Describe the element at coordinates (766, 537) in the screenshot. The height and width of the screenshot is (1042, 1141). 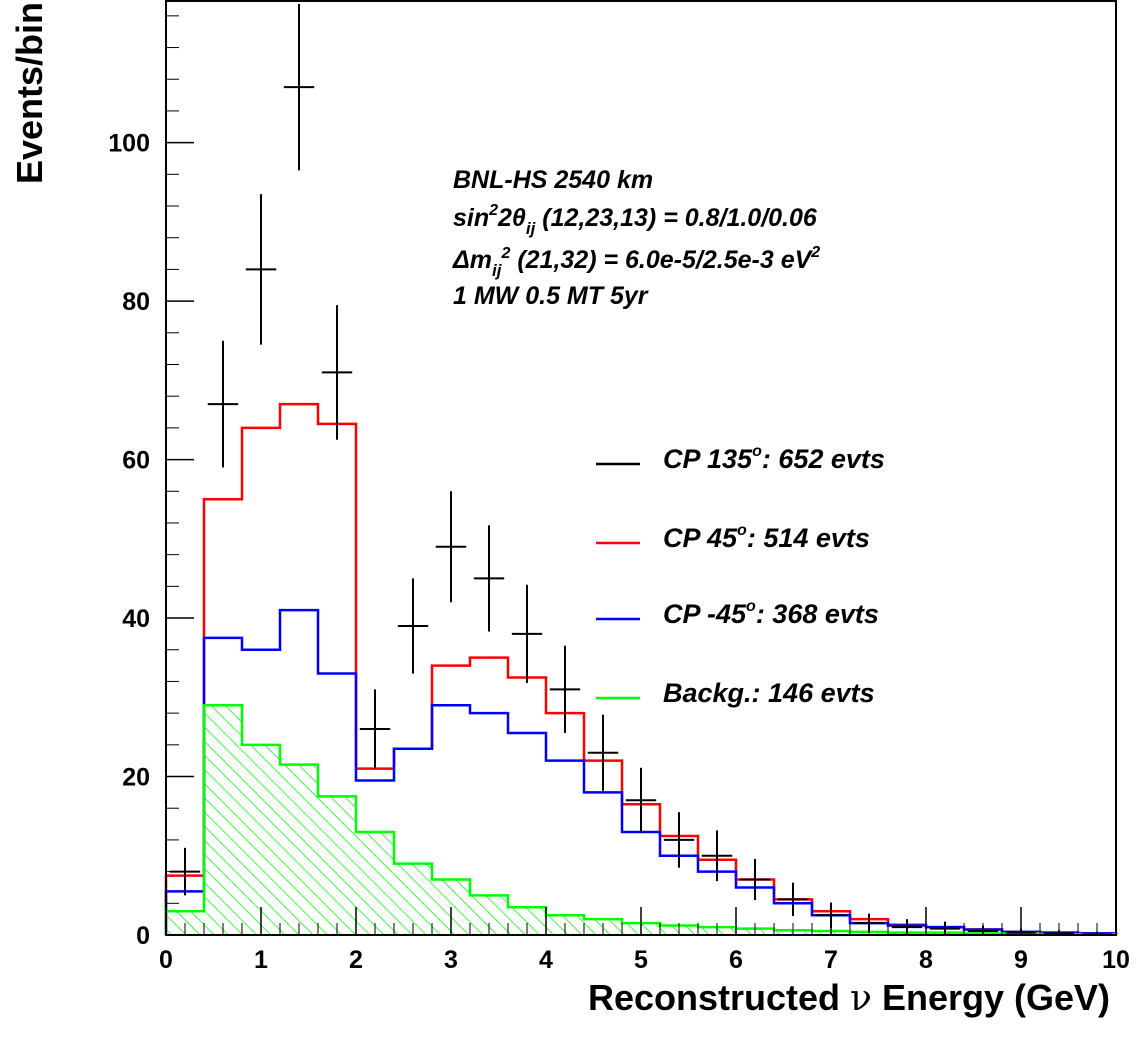
I see `legend-label: CP 45o: 514 evts` at that location.